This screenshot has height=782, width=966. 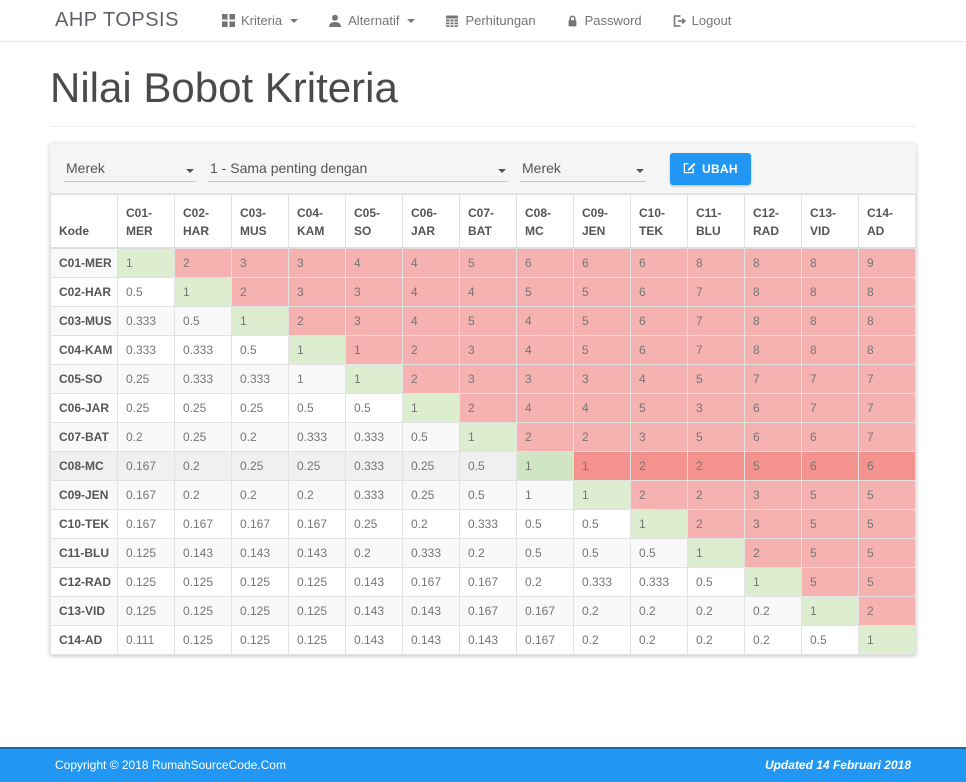 What do you see at coordinates (583, 169) in the screenshot?
I see `criteria-right-select: Merek` at bounding box center [583, 169].